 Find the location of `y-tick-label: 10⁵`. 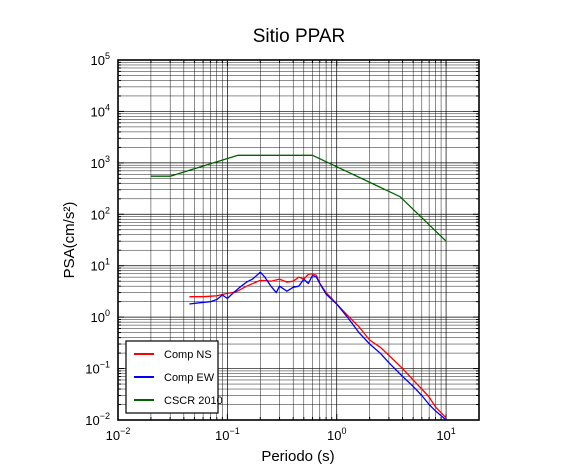

y-tick-label: 10⁵ is located at coordinates (100, 59).